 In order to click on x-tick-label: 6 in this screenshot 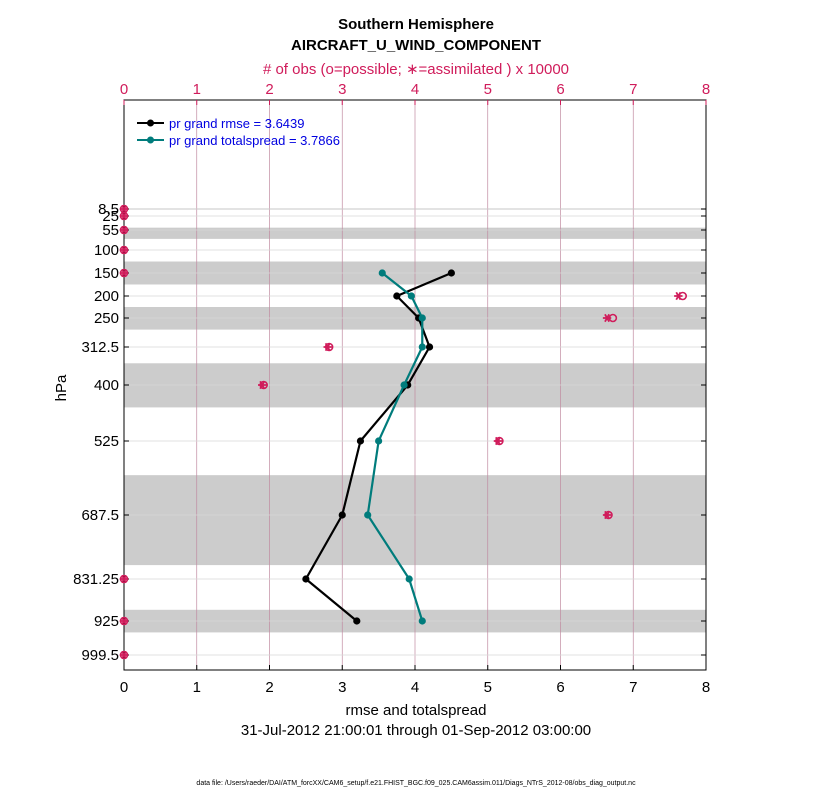, I will do `click(560, 687)`.